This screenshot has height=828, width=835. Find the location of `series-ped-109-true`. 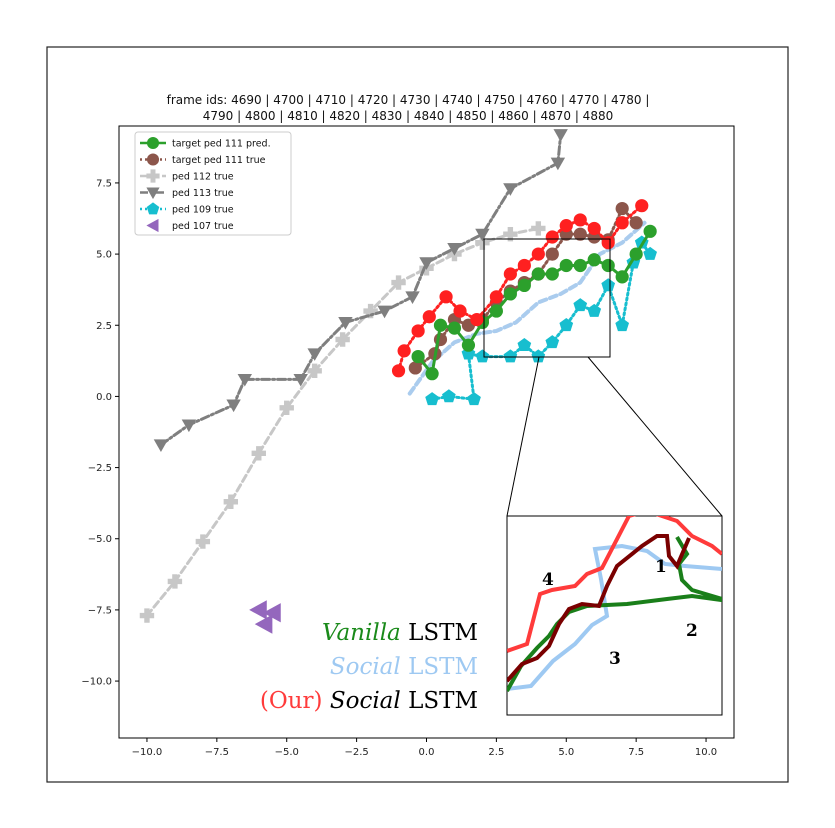

series-ped-109-true is located at coordinates (541, 320).